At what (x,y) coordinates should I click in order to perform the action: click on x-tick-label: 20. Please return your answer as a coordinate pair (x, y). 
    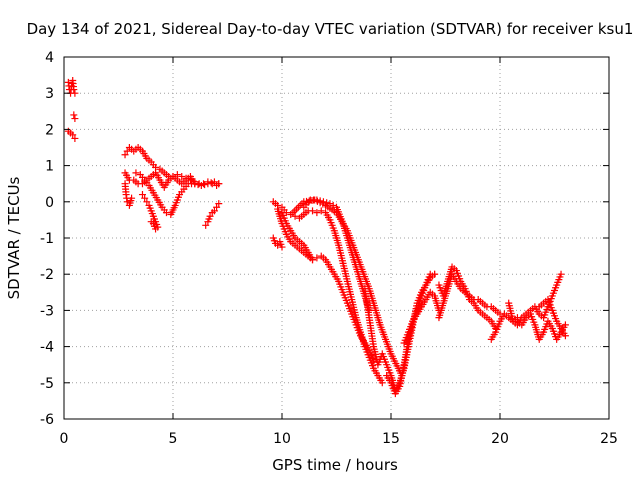
    Looking at the image, I should click on (500, 439).